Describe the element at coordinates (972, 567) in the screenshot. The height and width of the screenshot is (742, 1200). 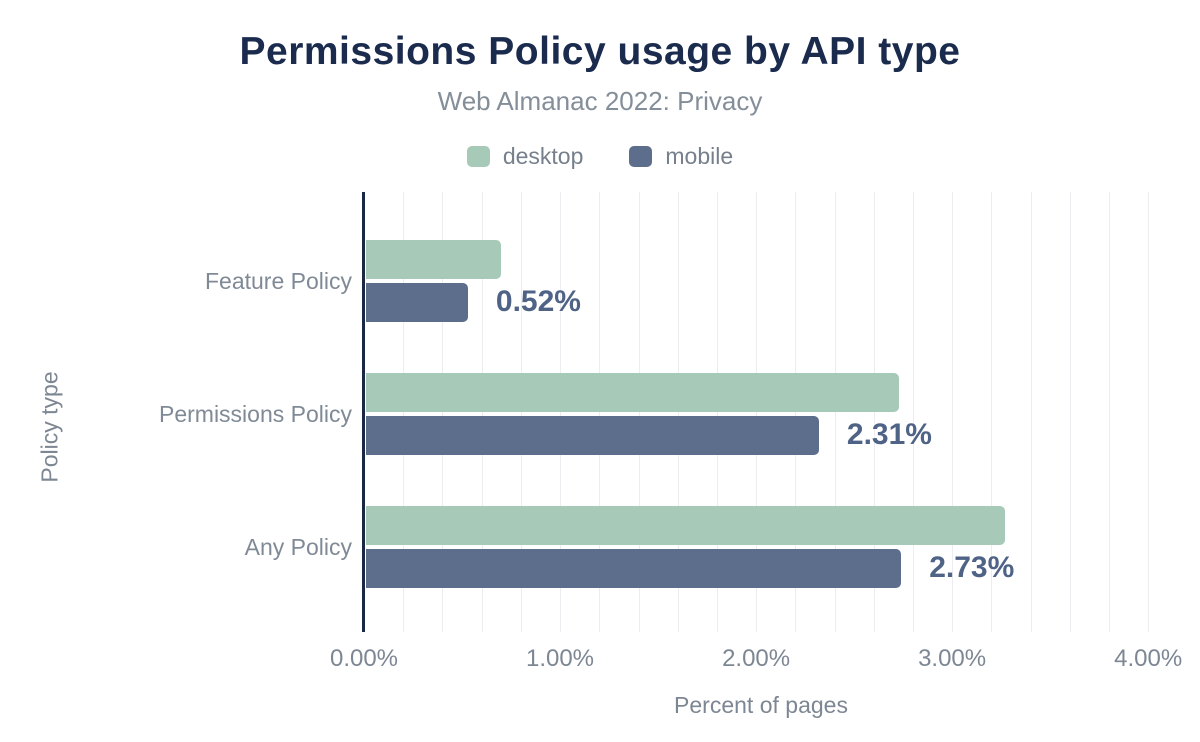
I see `bar-value-label: 2.73%` at that location.